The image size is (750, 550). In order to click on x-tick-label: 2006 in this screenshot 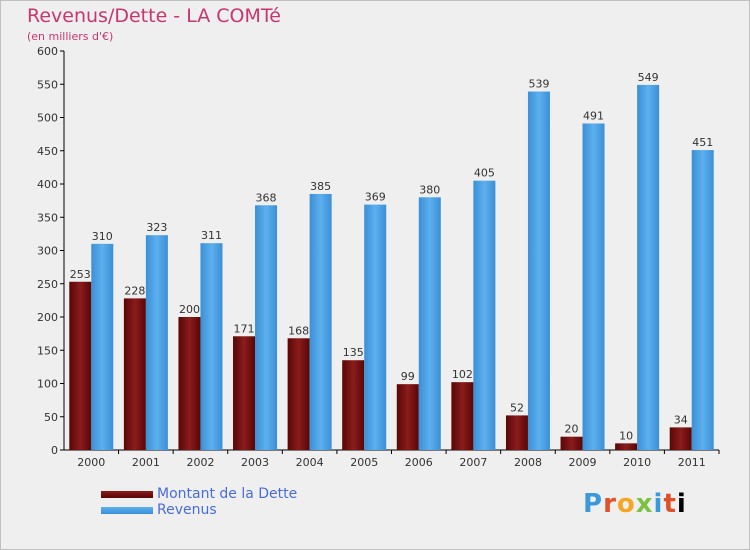, I will do `click(419, 462)`.